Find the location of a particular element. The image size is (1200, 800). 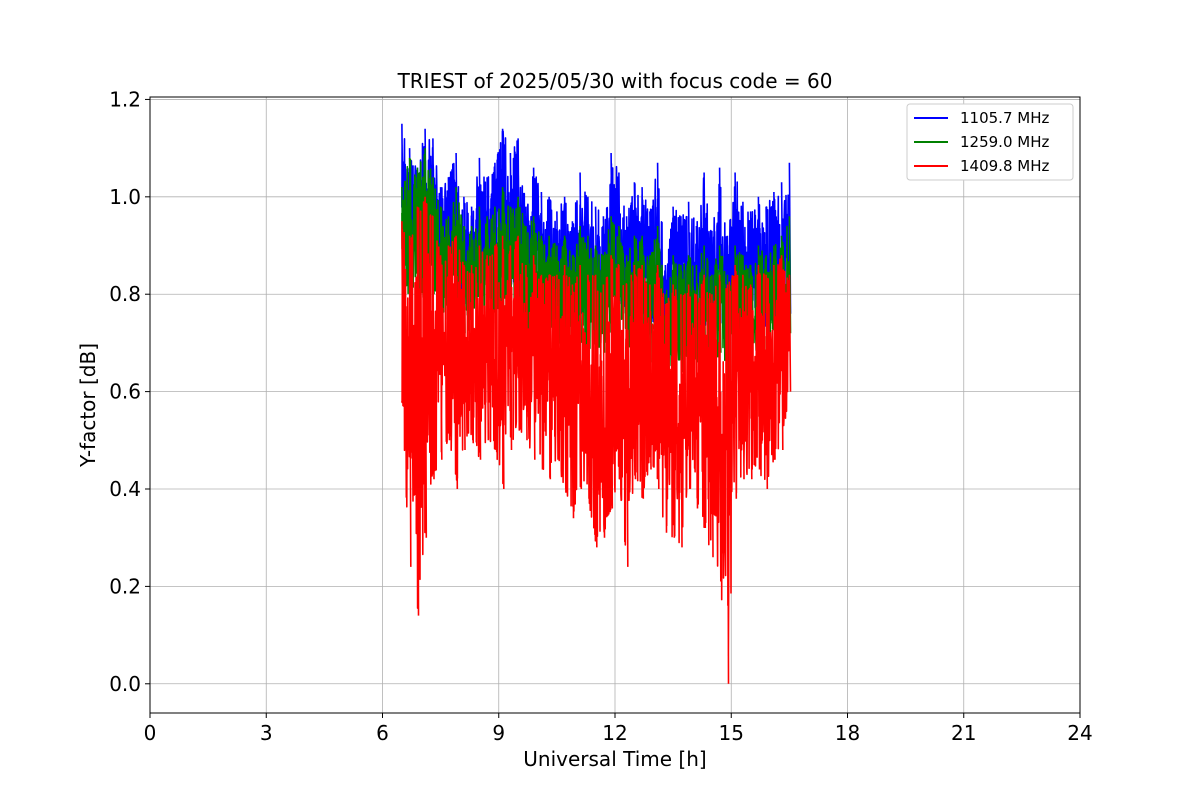

x-tick-label: 21 is located at coordinates (963, 733).